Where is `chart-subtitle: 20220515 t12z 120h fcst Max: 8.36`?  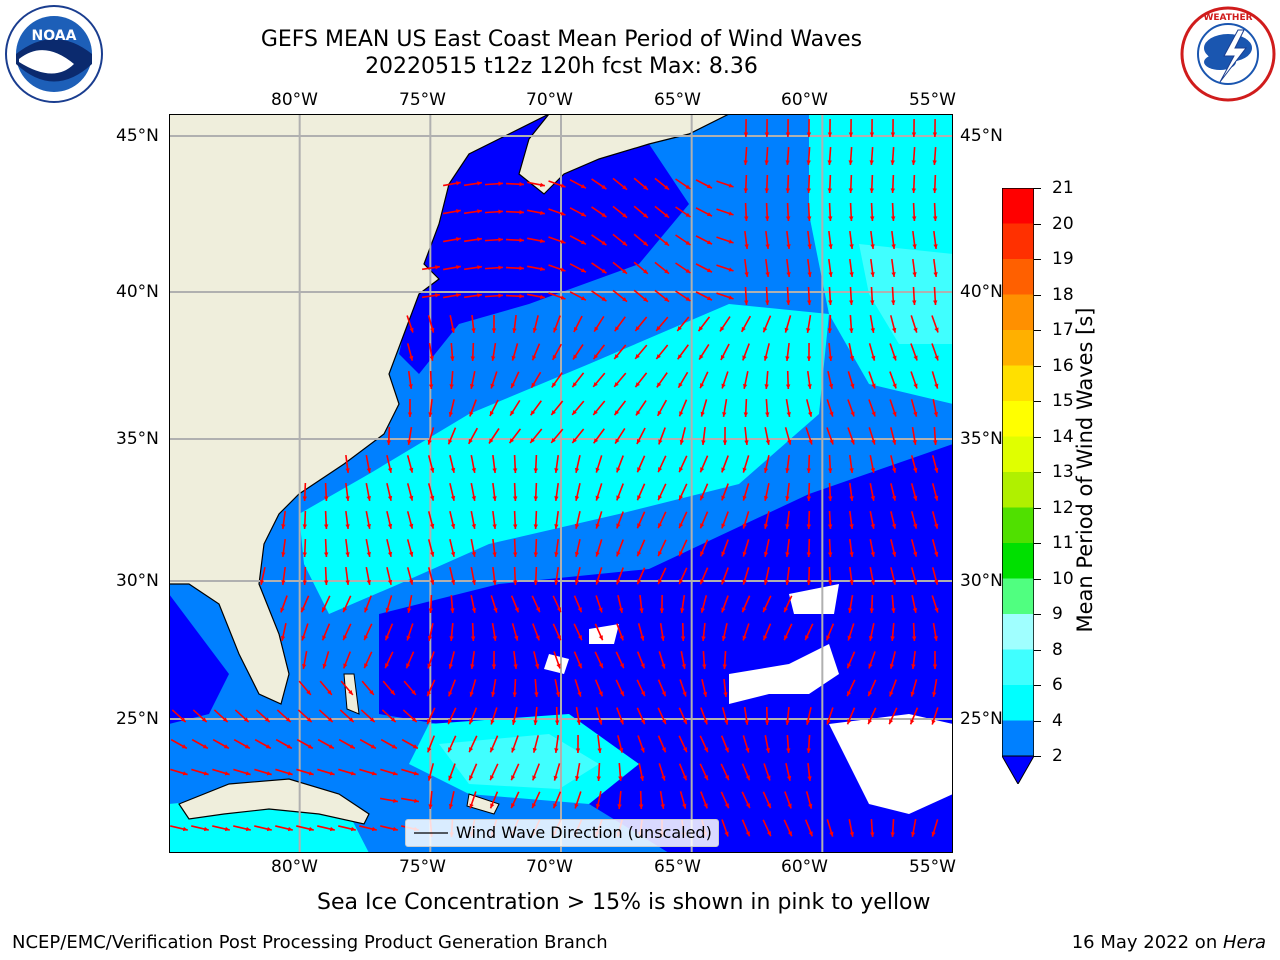
chart-subtitle: 20220515 t12z 120h fcst Max: 8.36 is located at coordinates (561, 66).